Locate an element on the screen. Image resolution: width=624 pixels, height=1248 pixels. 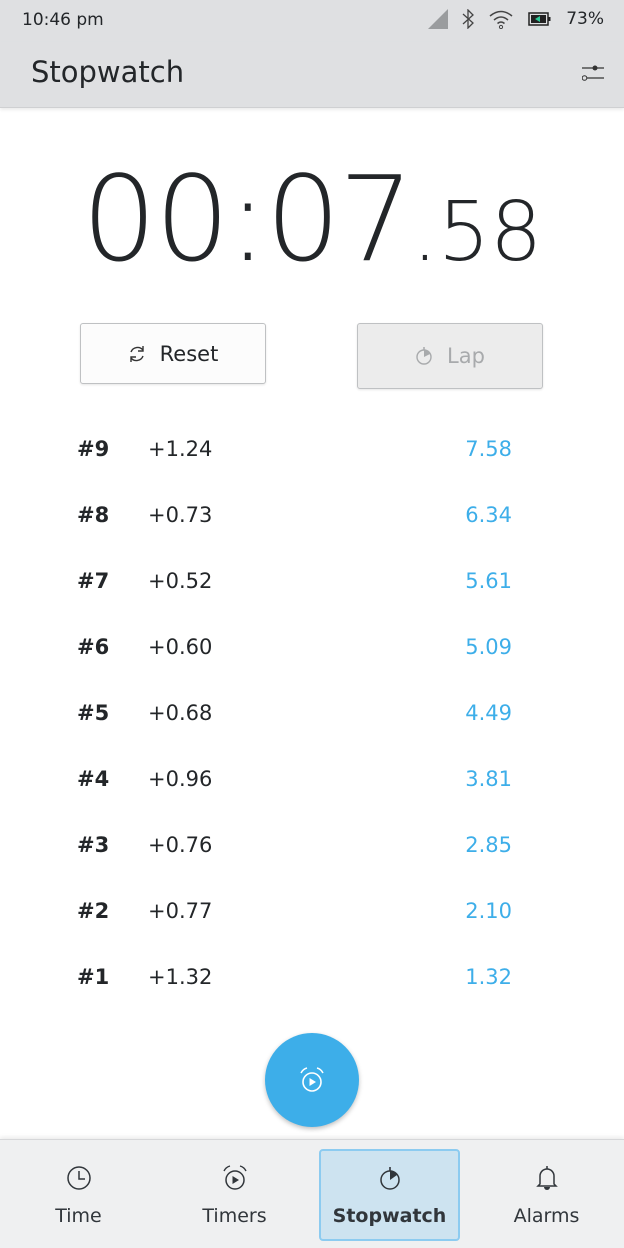
wifi-icon is located at coordinates (501, 19).